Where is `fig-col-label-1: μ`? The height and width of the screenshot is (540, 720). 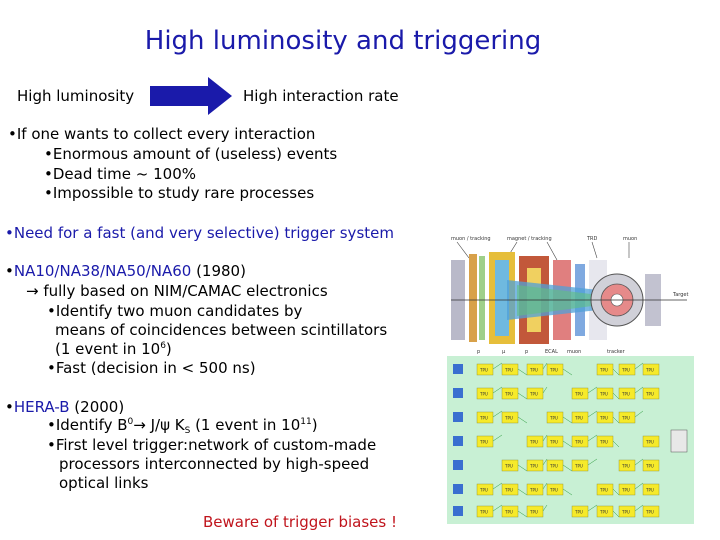
fig-col-label-1: μ is located at coordinates (504, 352).